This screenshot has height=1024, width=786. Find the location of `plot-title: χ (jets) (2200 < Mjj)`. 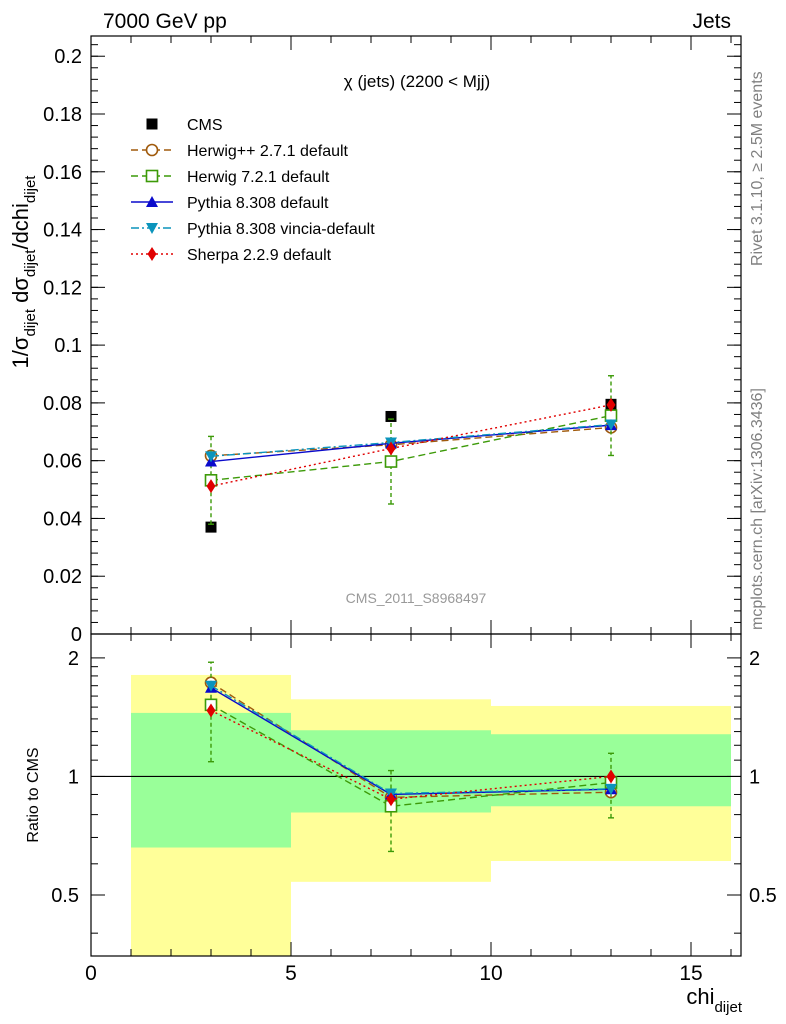

plot-title: χ (jets) (2200 < Mjj) is located at coordinates (417, 81).